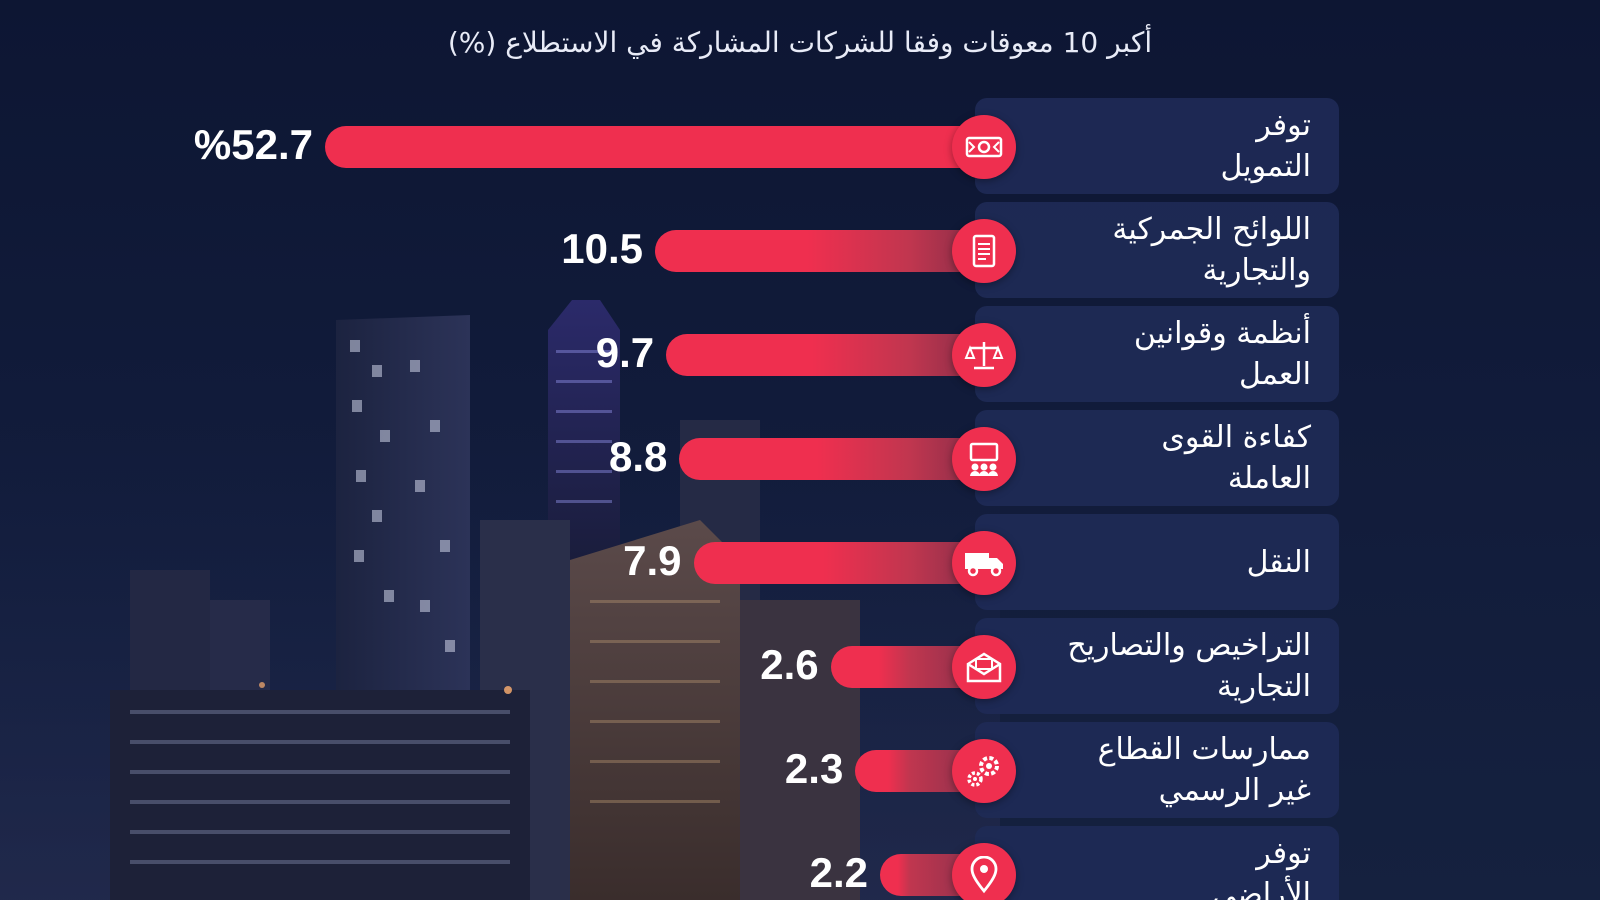  What do you see at coordinates (814, 768) in the screenshot?
I see `value-label: 2.3` at bounding box center [814, 768].